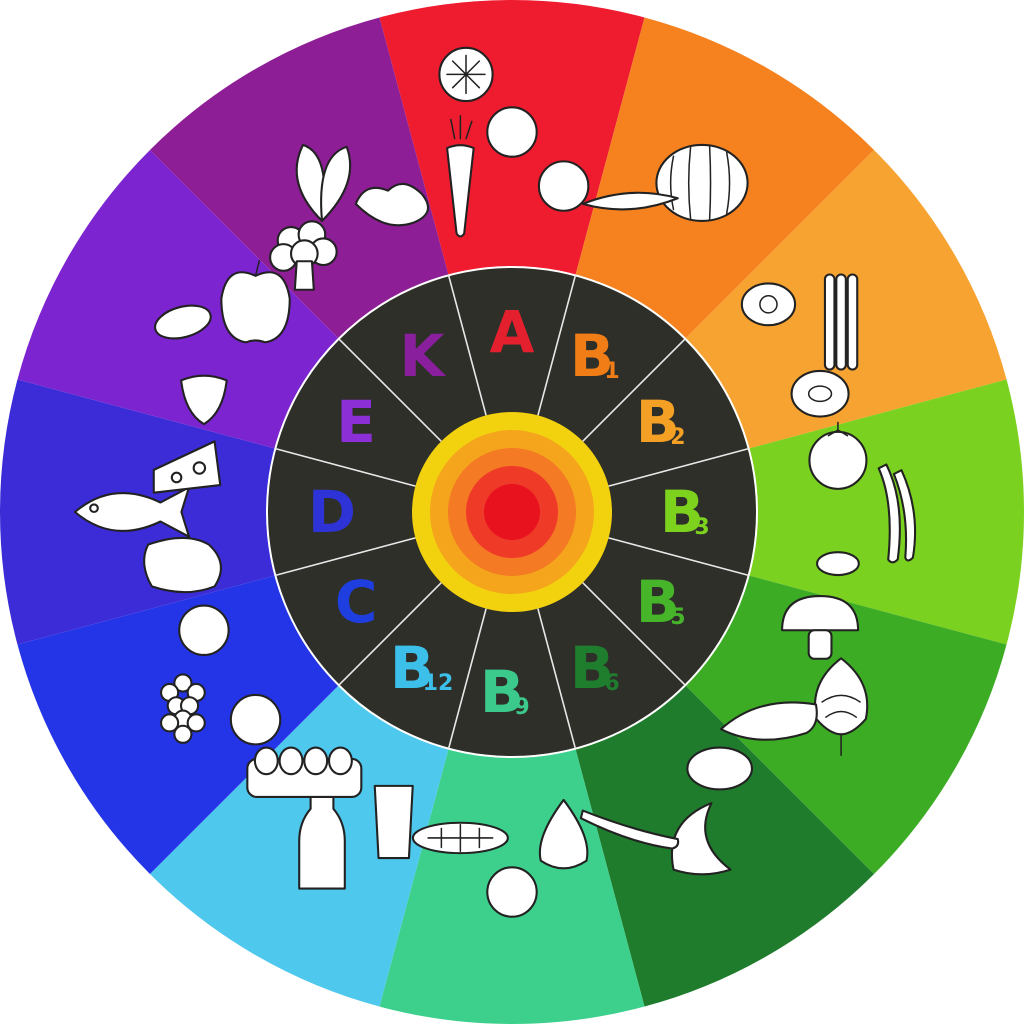 The image size is (1024, 1024). I want to click on vitamin-subscript: 9, so click(521, 707).